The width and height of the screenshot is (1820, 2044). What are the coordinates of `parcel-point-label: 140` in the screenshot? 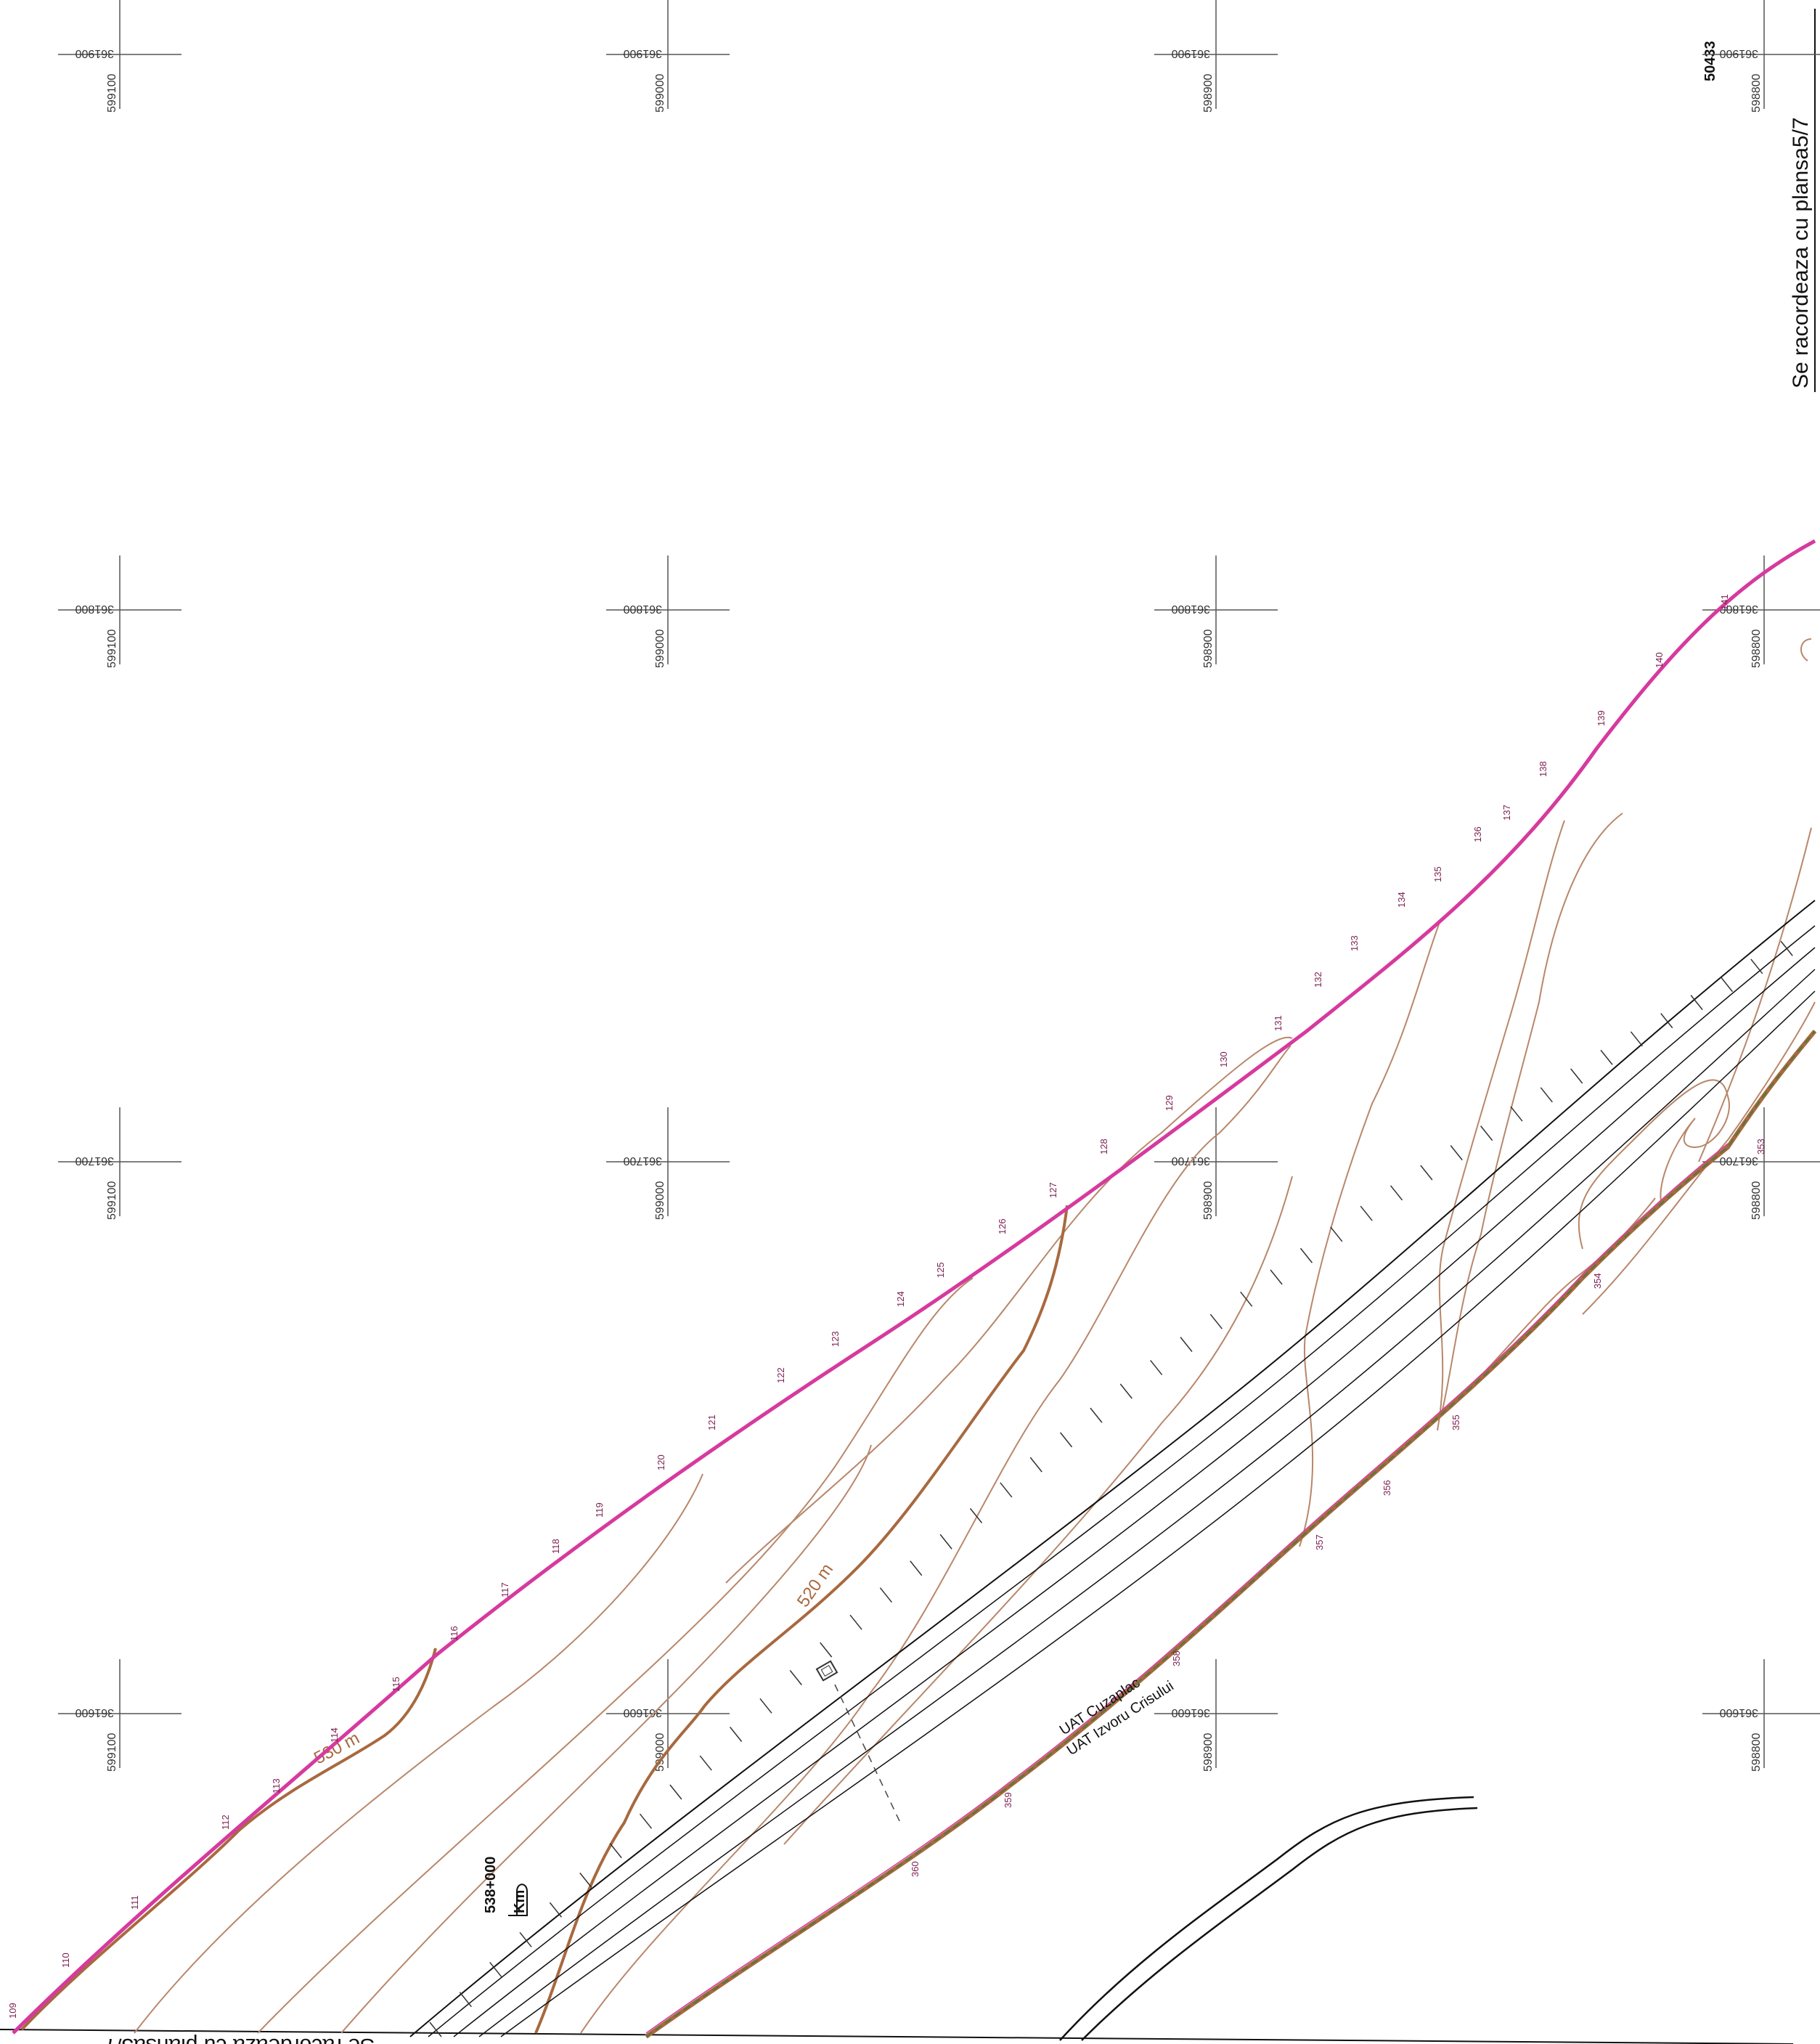 It's located at (1659, 660).